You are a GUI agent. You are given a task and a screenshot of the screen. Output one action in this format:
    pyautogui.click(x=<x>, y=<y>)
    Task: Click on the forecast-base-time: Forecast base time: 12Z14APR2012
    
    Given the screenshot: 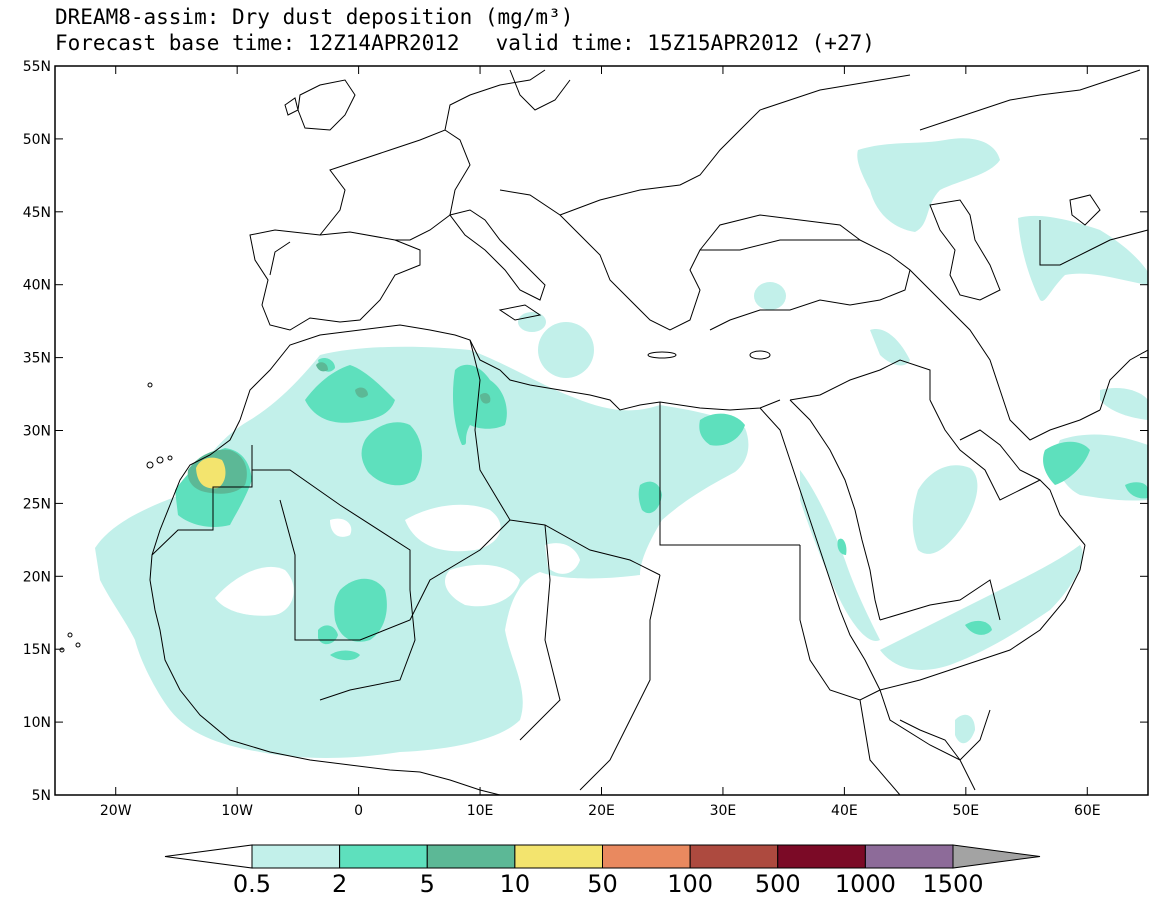 What is the action you would take?
    pyautogui.click(x=257, y=43)
    